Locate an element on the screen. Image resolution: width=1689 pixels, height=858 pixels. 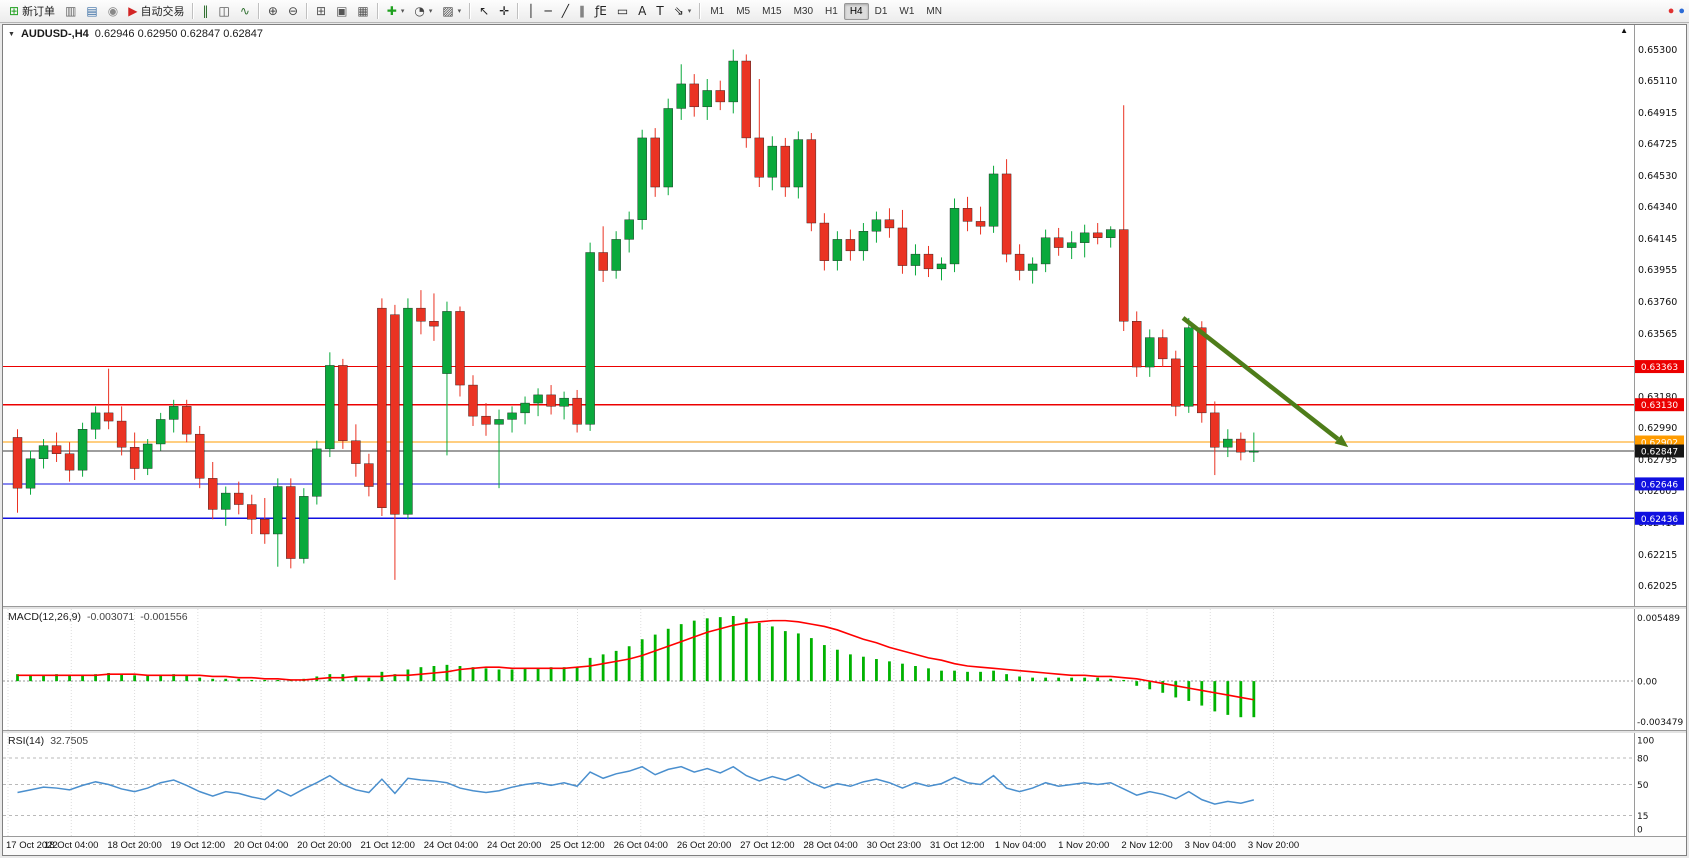
indicators-button: ✚ ▾ is located at coordinates (396, 11).